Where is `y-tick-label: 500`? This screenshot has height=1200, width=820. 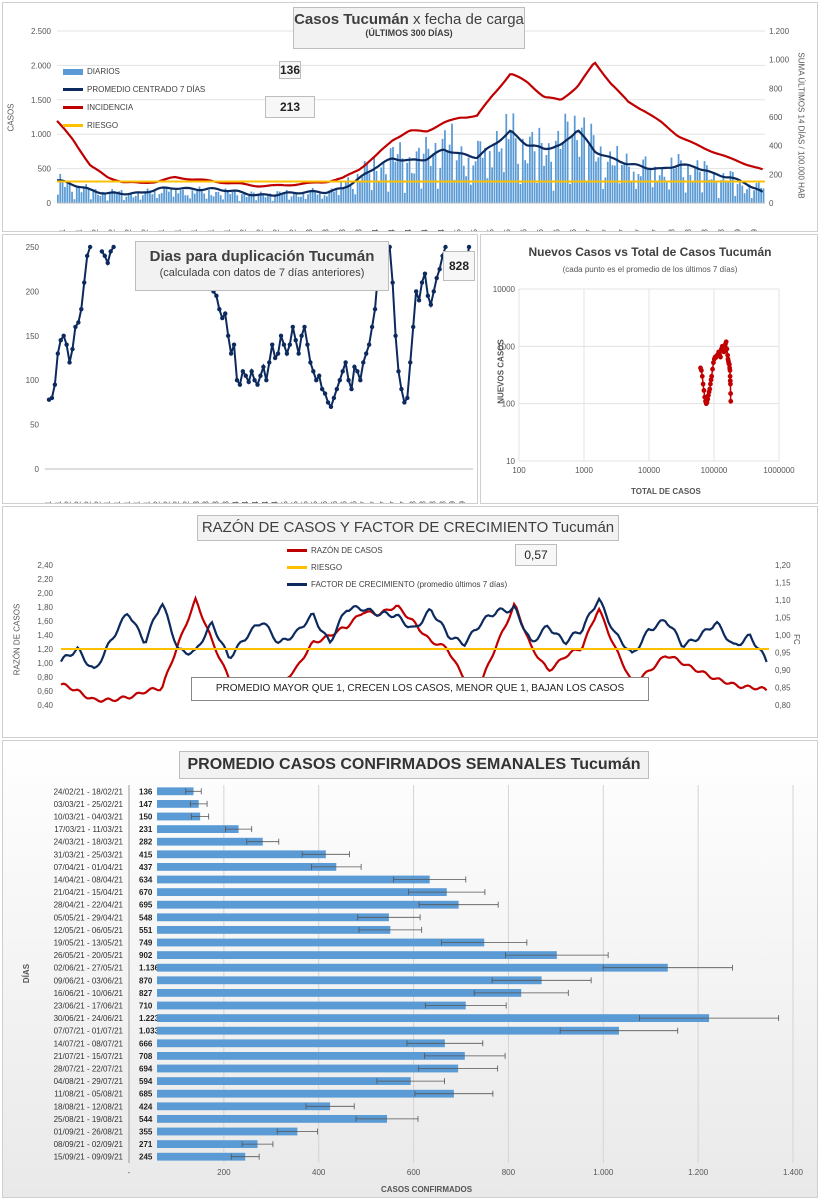
y-tick-label: 500 is located at coordinates (45, 169).